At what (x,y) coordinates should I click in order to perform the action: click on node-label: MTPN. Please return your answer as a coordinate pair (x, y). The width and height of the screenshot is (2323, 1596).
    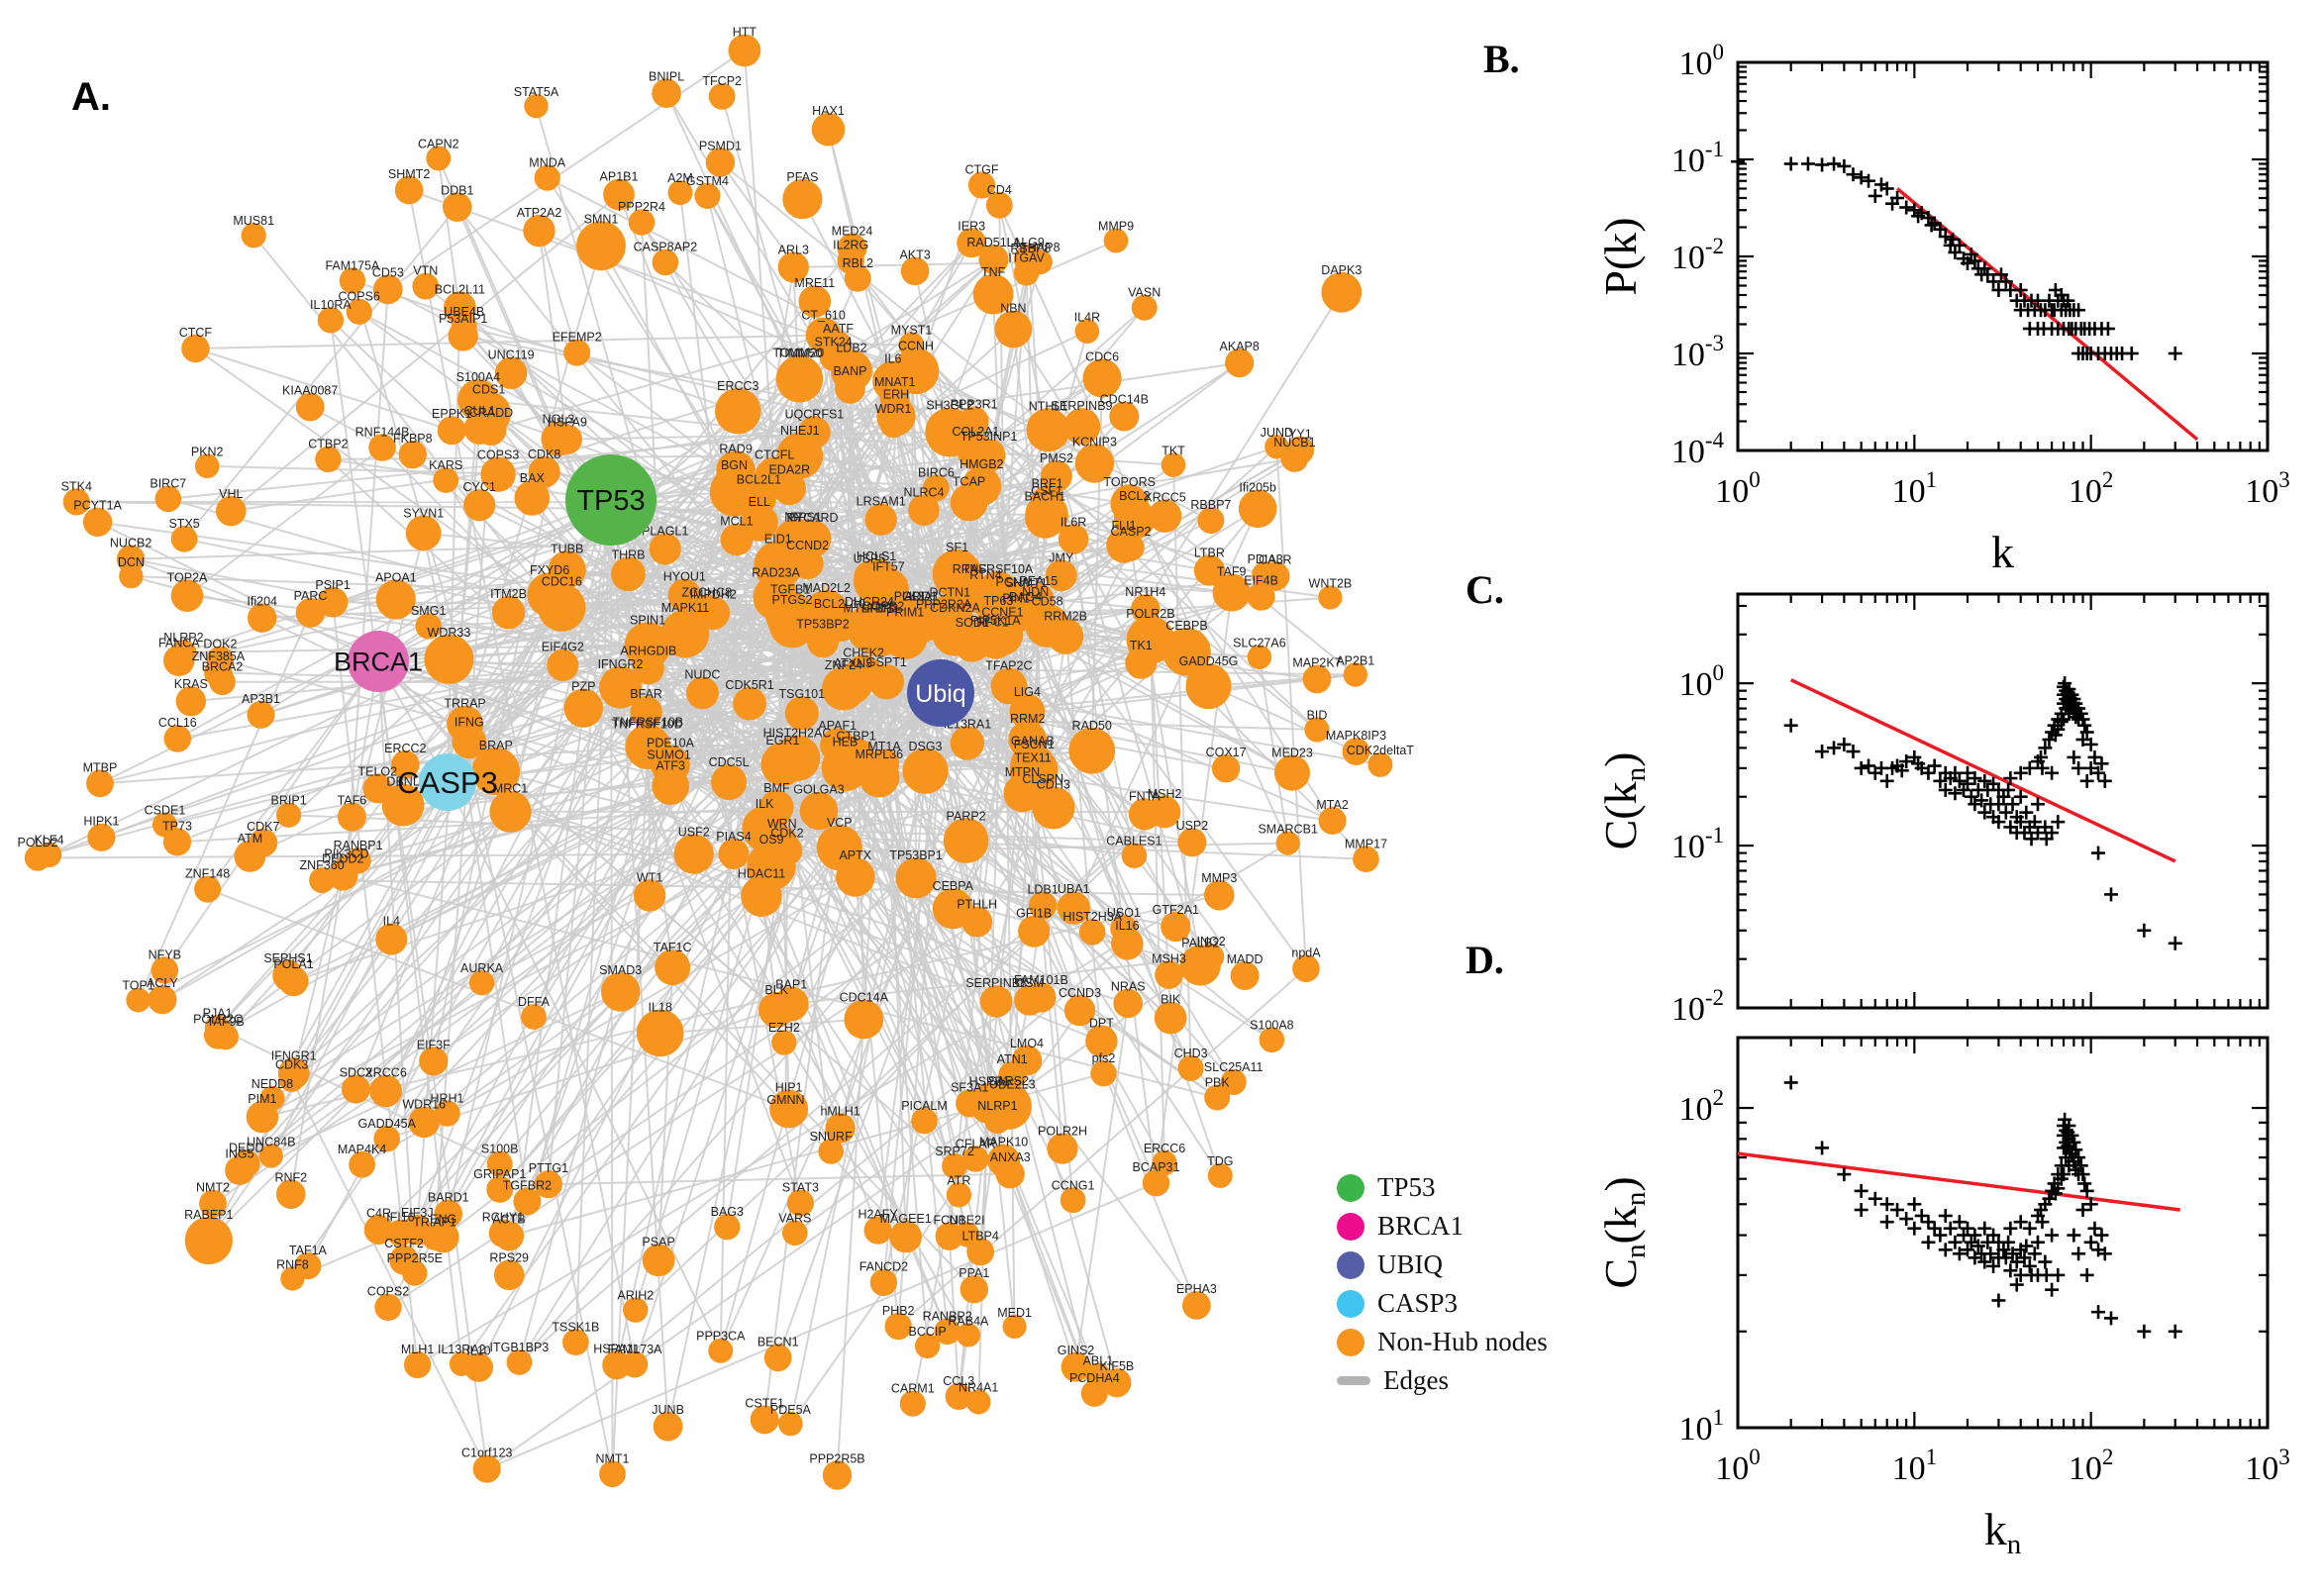
    Looking at the image, I should click on (1023, 772).